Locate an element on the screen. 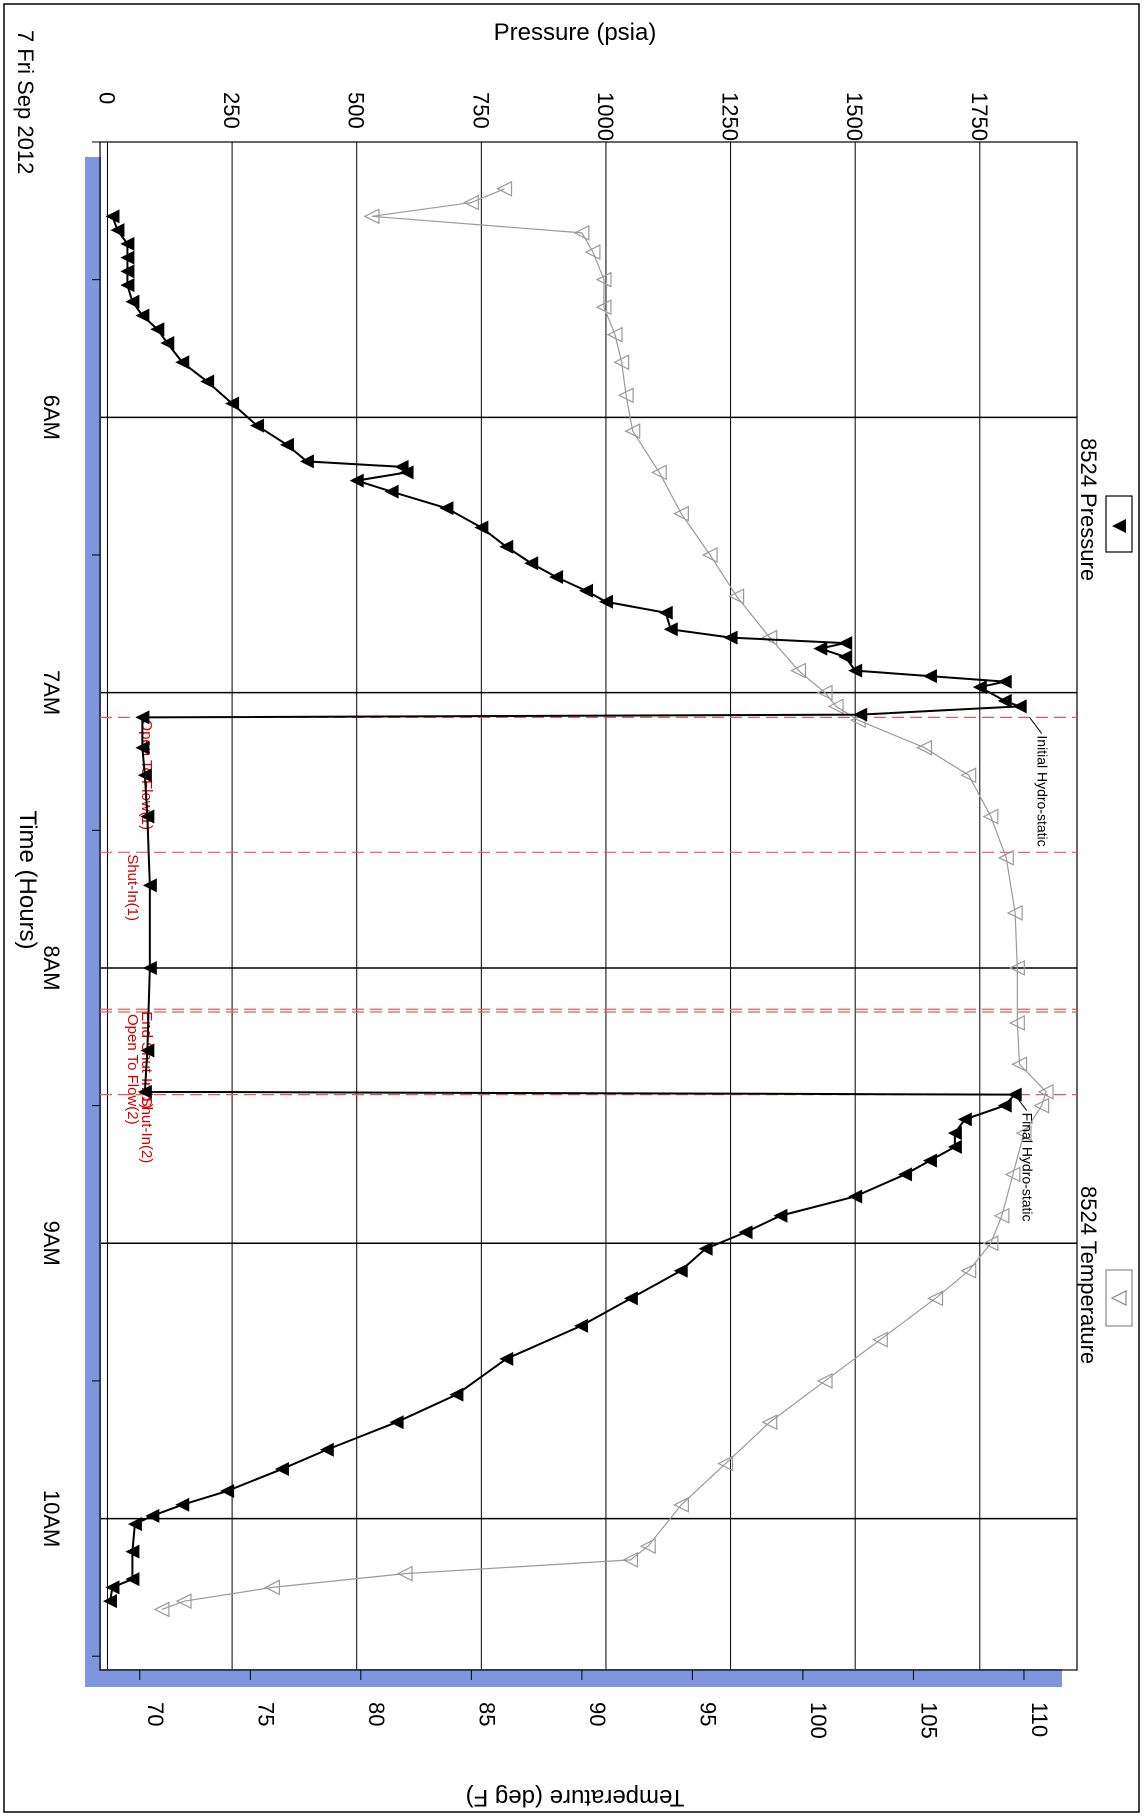 The width and height of the screenshot is (1144, 1818). pressure-tick-label: 750 is located at coordinates (480, 110).